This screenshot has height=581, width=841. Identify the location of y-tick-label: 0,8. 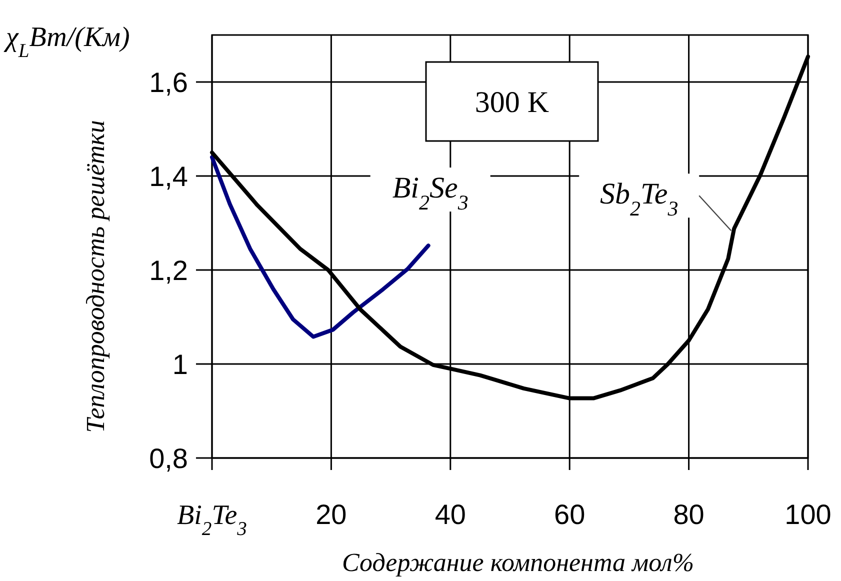
(168, 458).